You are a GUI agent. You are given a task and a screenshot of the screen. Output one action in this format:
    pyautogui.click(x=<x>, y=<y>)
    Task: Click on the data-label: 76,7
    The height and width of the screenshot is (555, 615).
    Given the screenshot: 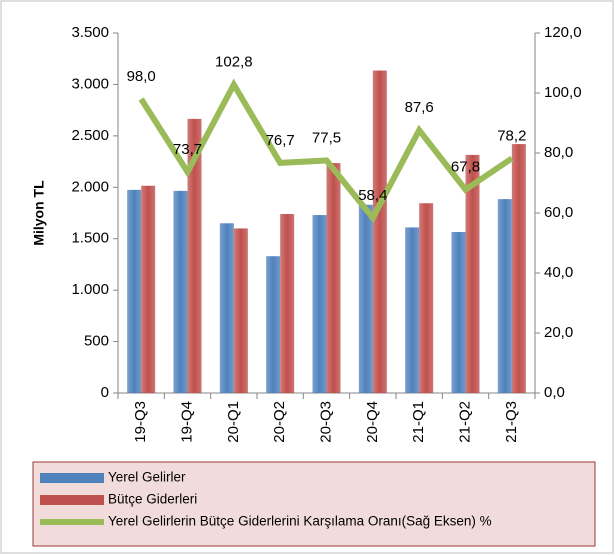 What is the action you would take?
    pyautogui.click(x=280, y=140)
    